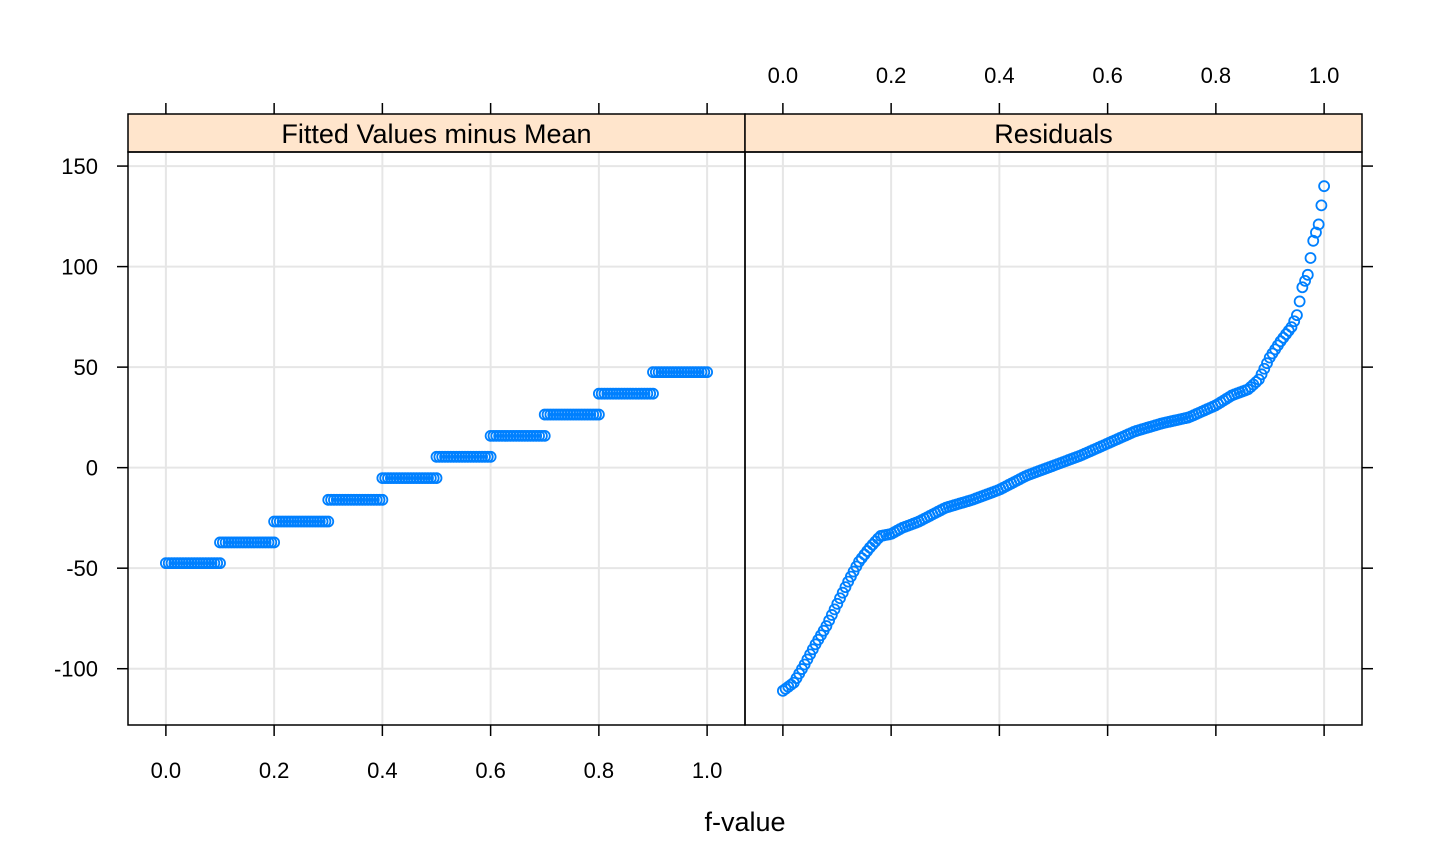 This screenshot has width=1440, height=864. I want to click on strip-residuals, so click(1053, 133).